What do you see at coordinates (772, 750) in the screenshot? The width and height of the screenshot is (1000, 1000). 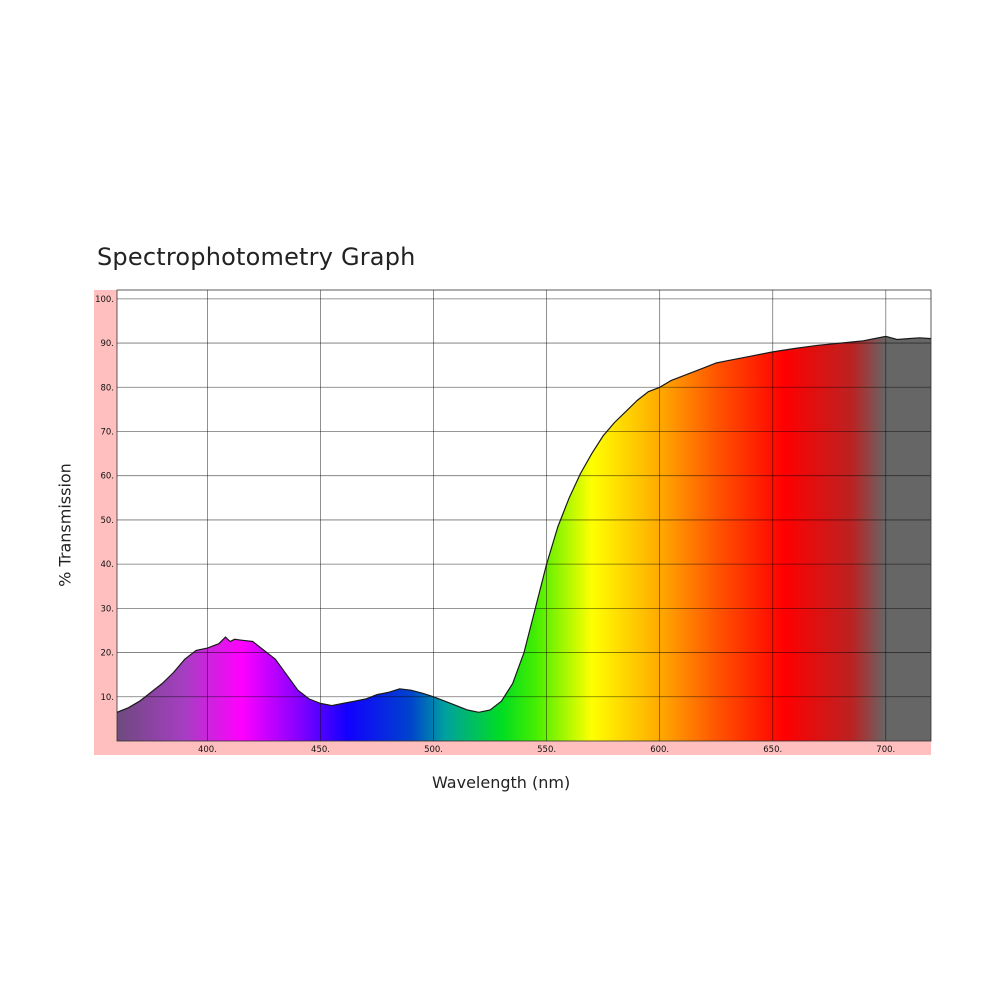 I see `x-tick-label: 650.` at bounding box center [772, 750].